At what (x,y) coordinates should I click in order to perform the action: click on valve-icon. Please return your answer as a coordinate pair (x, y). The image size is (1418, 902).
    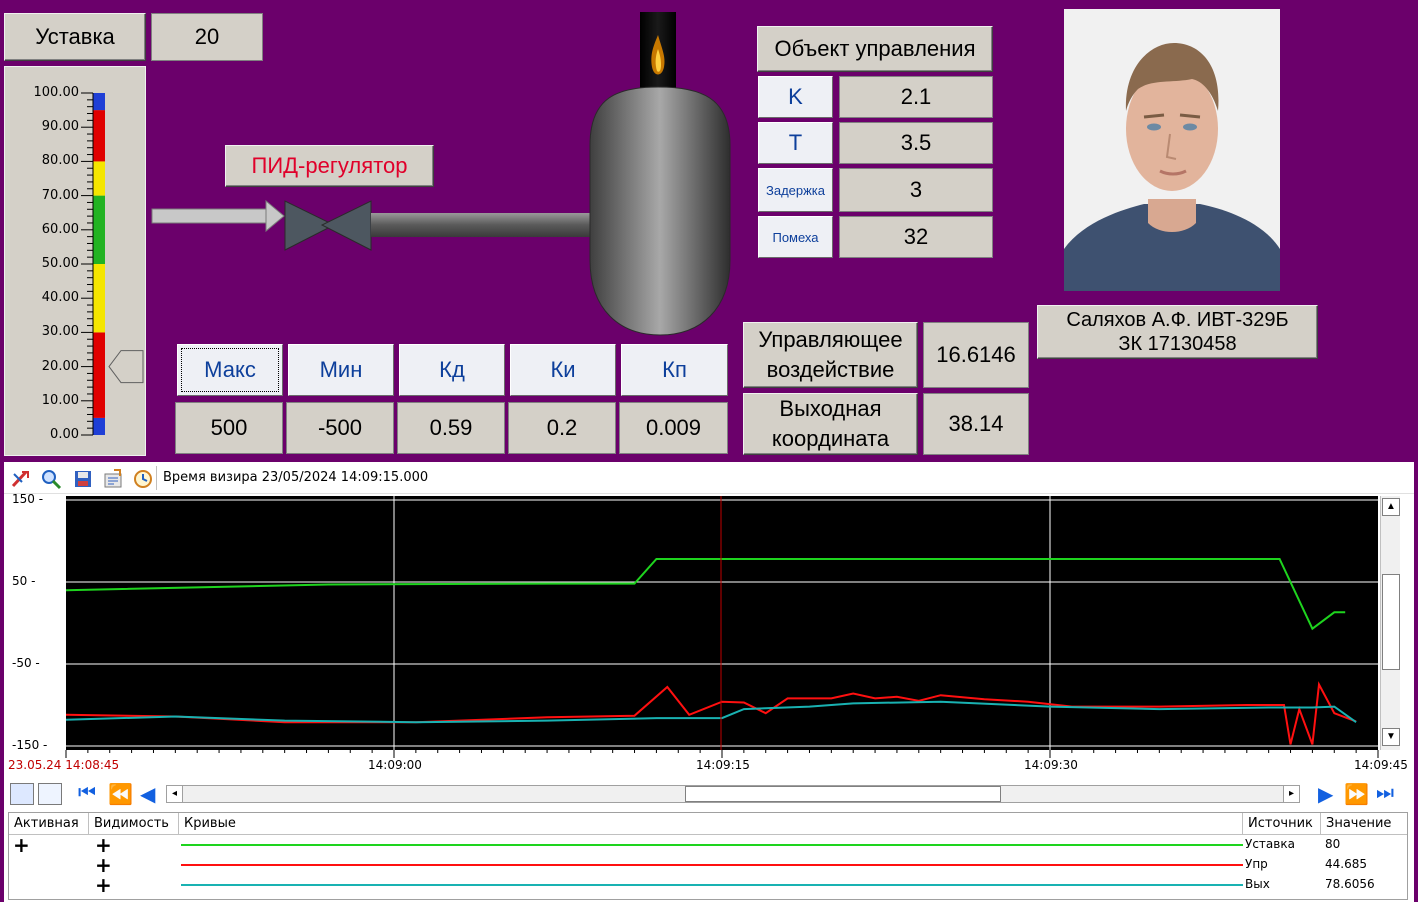
    Looking at the image, I should click on (328, 225).